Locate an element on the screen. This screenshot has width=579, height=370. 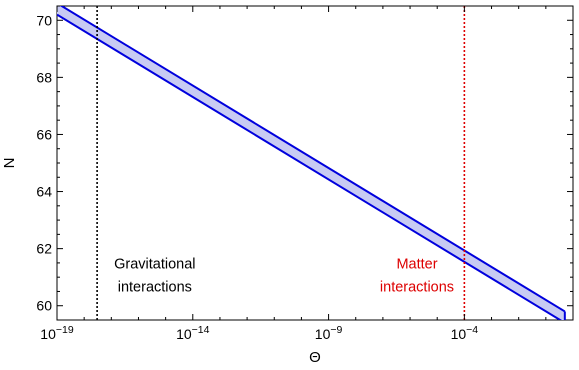
y-tick-label: 66 is located at coordinates (44, 134).